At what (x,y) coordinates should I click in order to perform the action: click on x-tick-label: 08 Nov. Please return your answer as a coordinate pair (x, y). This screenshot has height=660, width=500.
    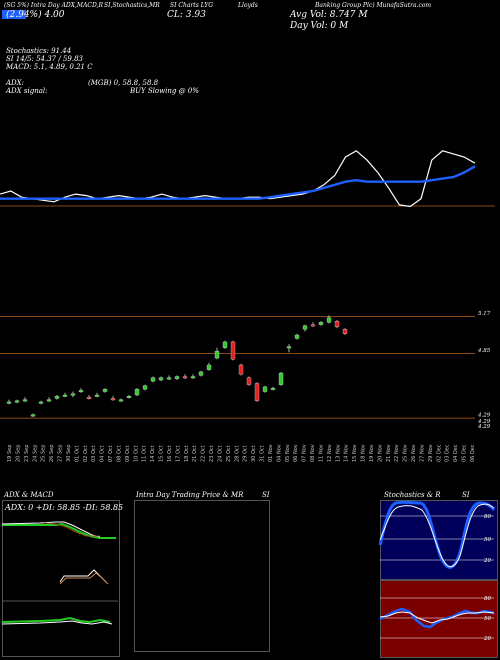
    Looking at the image, I should click on (313, 453).